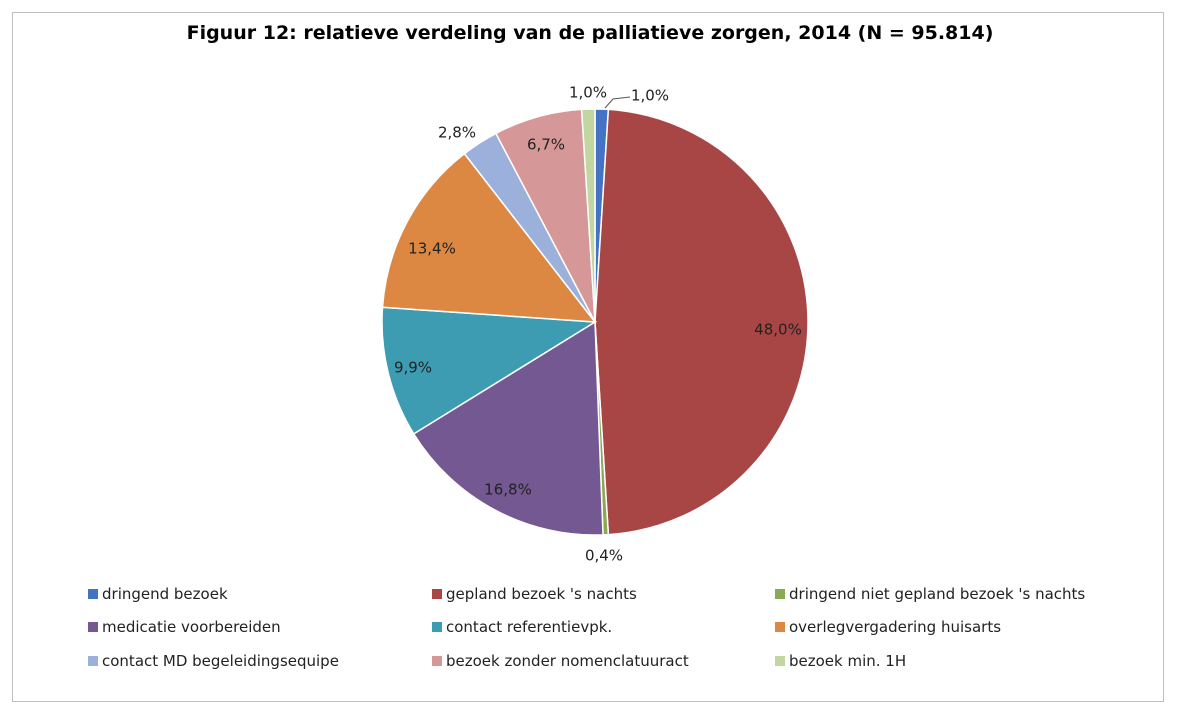 Image resolution: width=1180 pixels, height=702 pixels. I want to click on data-label: 16,8%, so click(508, 490).